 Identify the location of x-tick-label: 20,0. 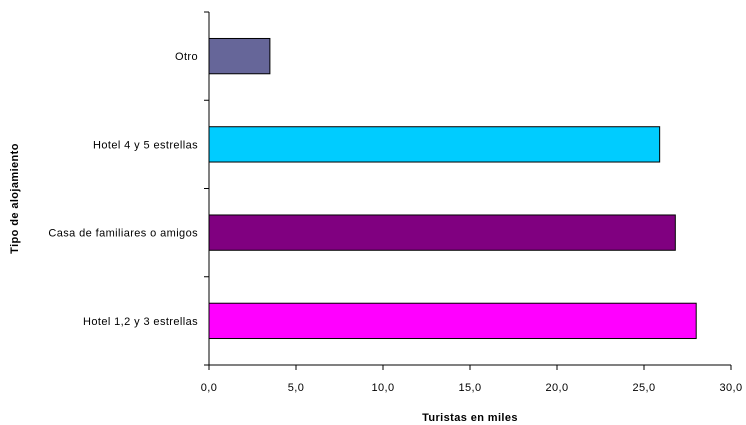
(556, 388).